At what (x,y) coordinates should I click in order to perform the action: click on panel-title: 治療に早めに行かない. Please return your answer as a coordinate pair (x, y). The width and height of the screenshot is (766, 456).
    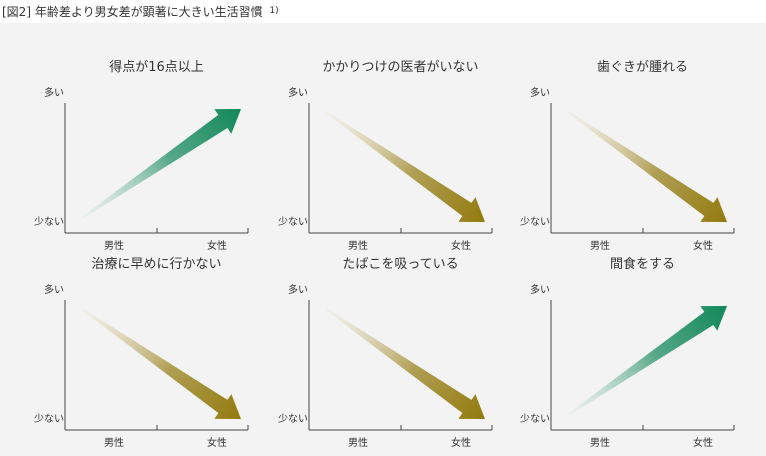
    Looking at the image, I should click on (156, 264).